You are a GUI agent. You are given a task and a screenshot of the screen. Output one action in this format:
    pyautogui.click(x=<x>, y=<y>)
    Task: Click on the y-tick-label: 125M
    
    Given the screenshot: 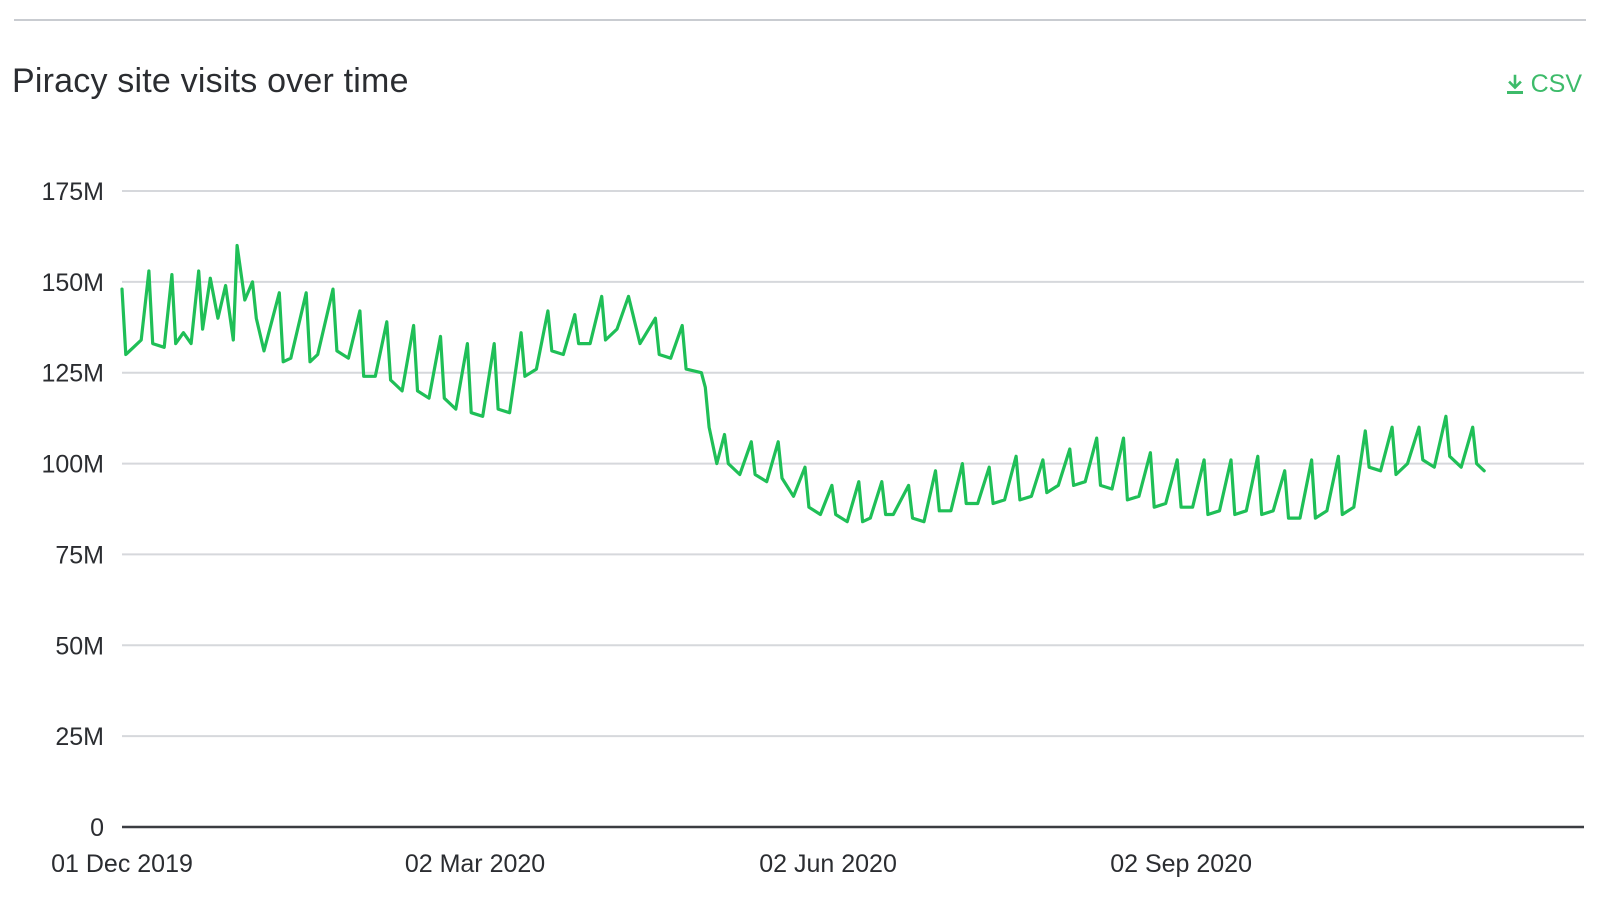 What is the action you would take?
    pyautogui.click(x=72, y=374)
    